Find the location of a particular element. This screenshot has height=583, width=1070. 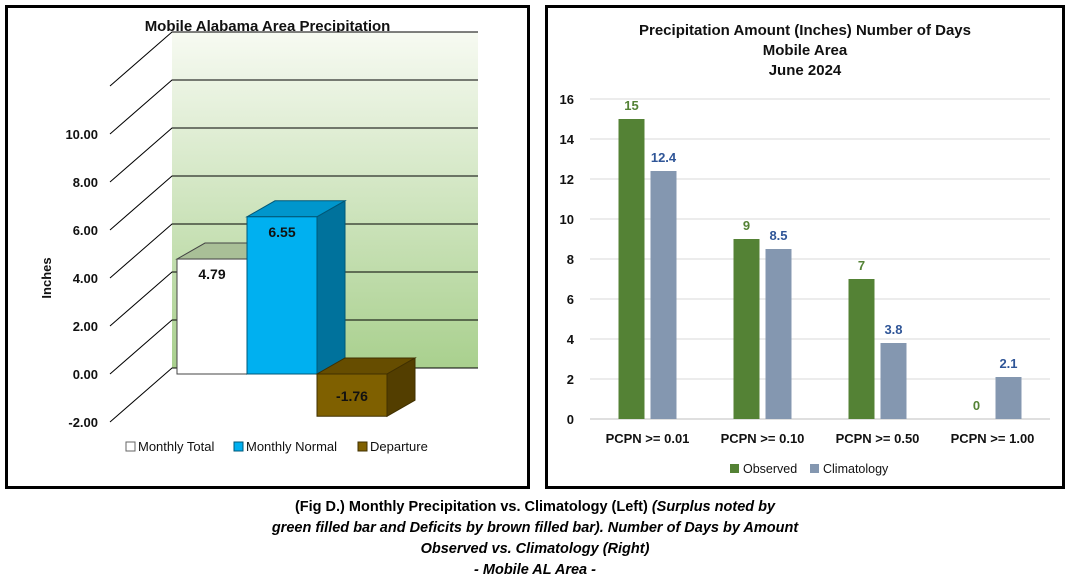

right-y-tick-label: 4 is located at coordinates (571, 339).